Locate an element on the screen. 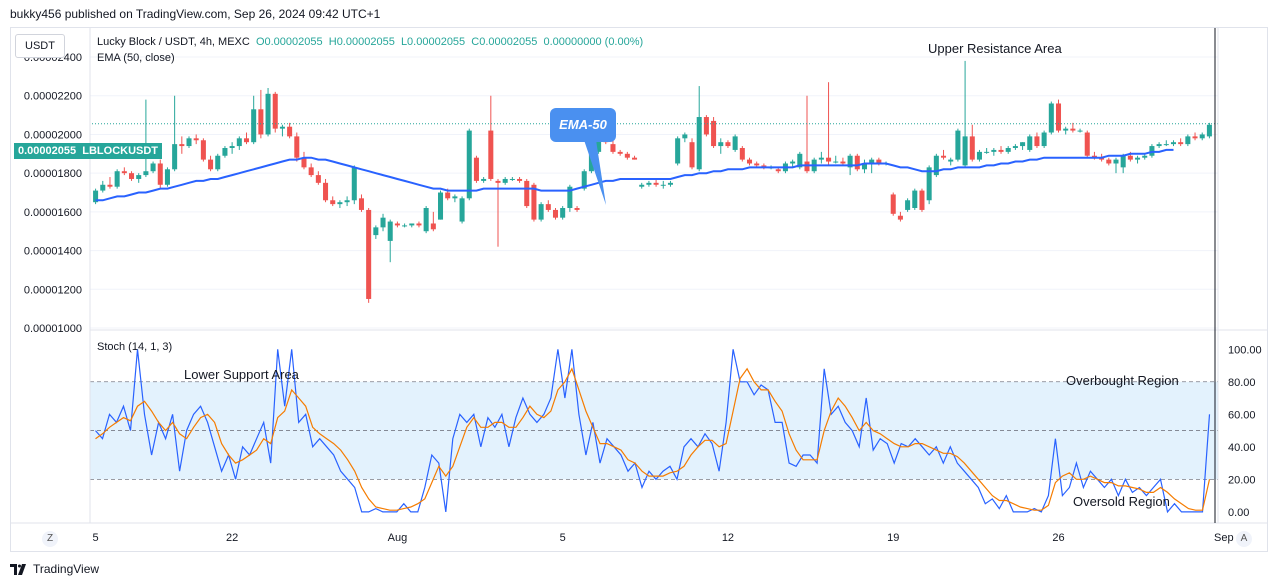 This screenshot has height=587, width=1281. ema-legend: EMA (50, close) is located at coordinates (136, 58).